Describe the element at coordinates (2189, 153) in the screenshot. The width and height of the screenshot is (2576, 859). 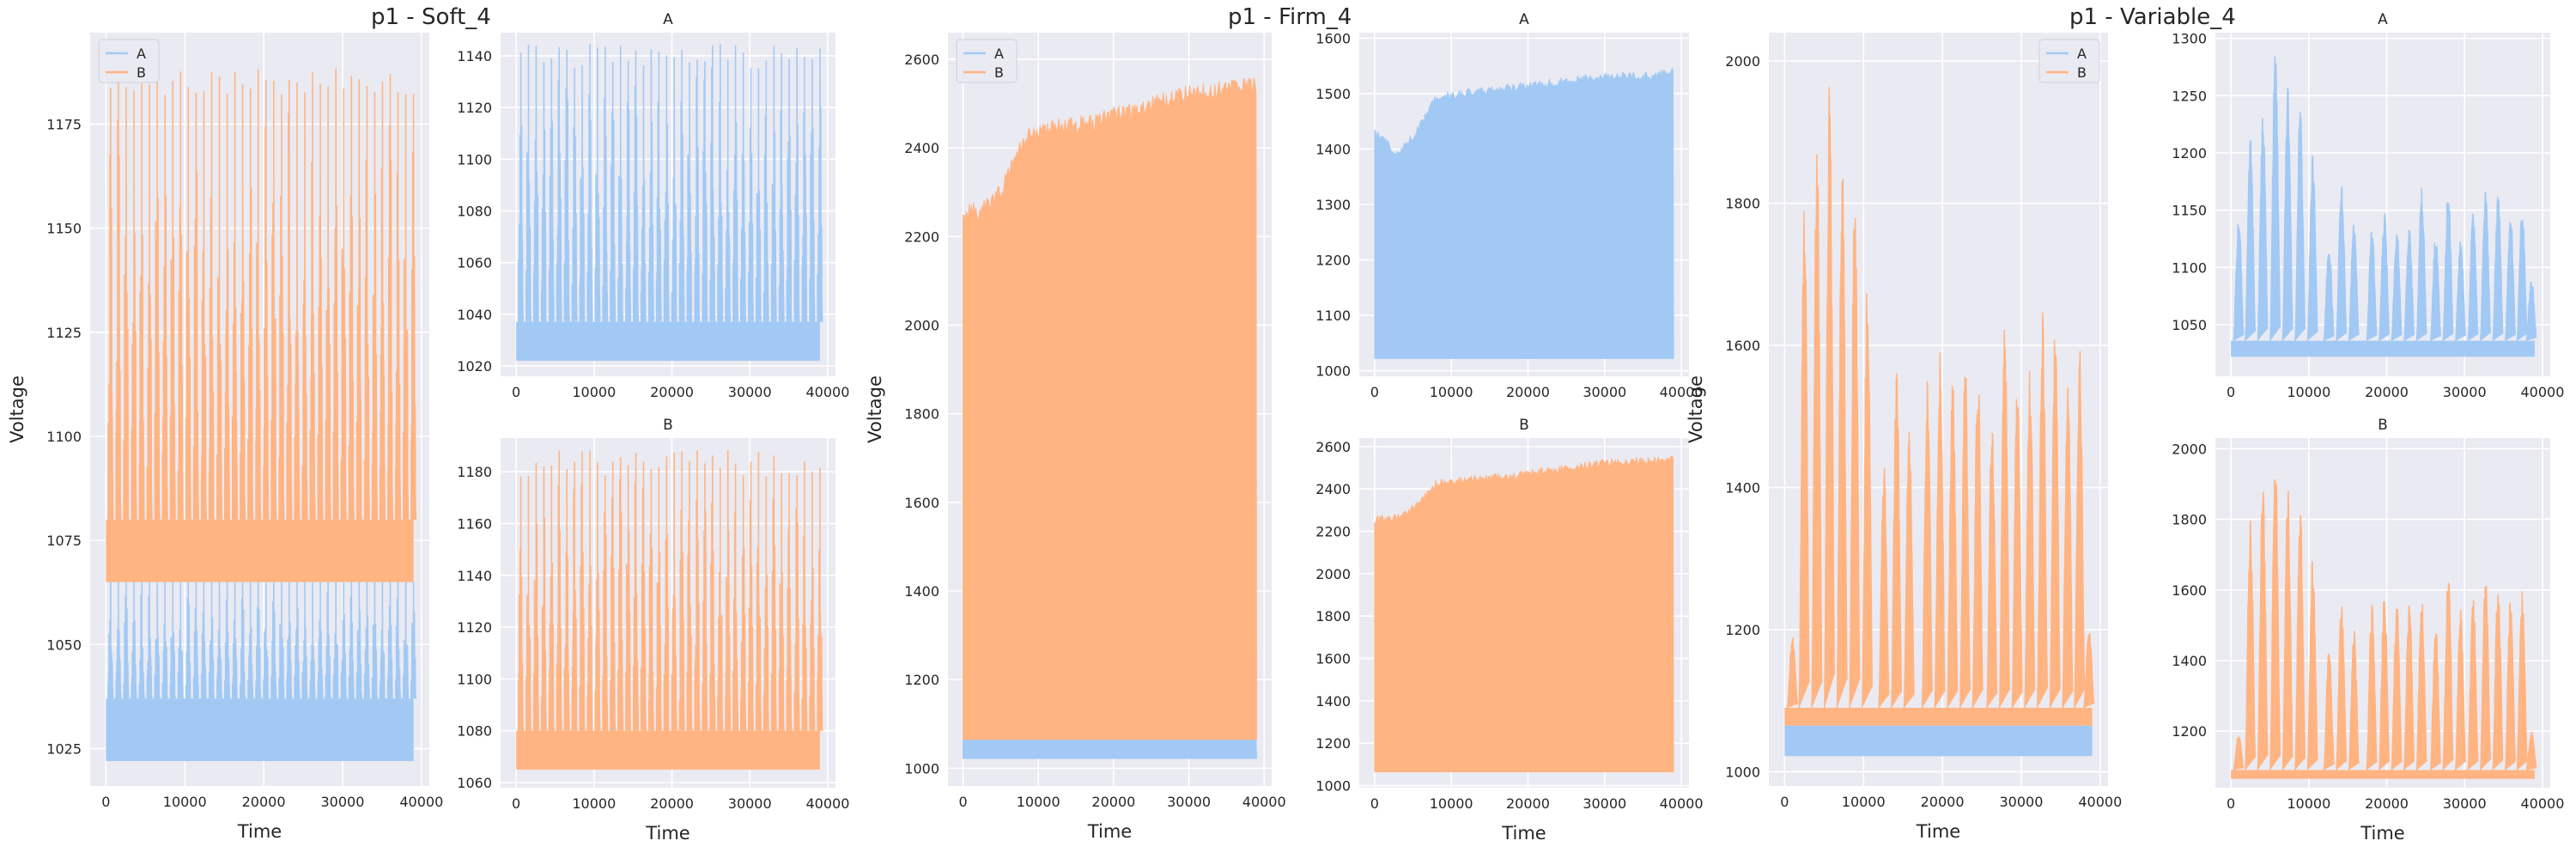
I see `y-tick-label: 1200` at that location.